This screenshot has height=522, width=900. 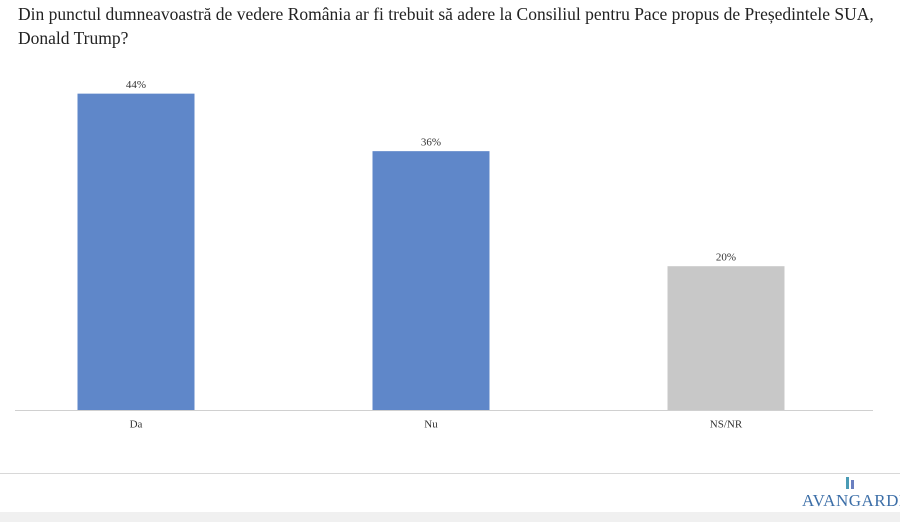 What do you see at coordinates (431, 425) in the screenshot?
I see `x-tick-label: Nu` at bounding box center [431, 425].